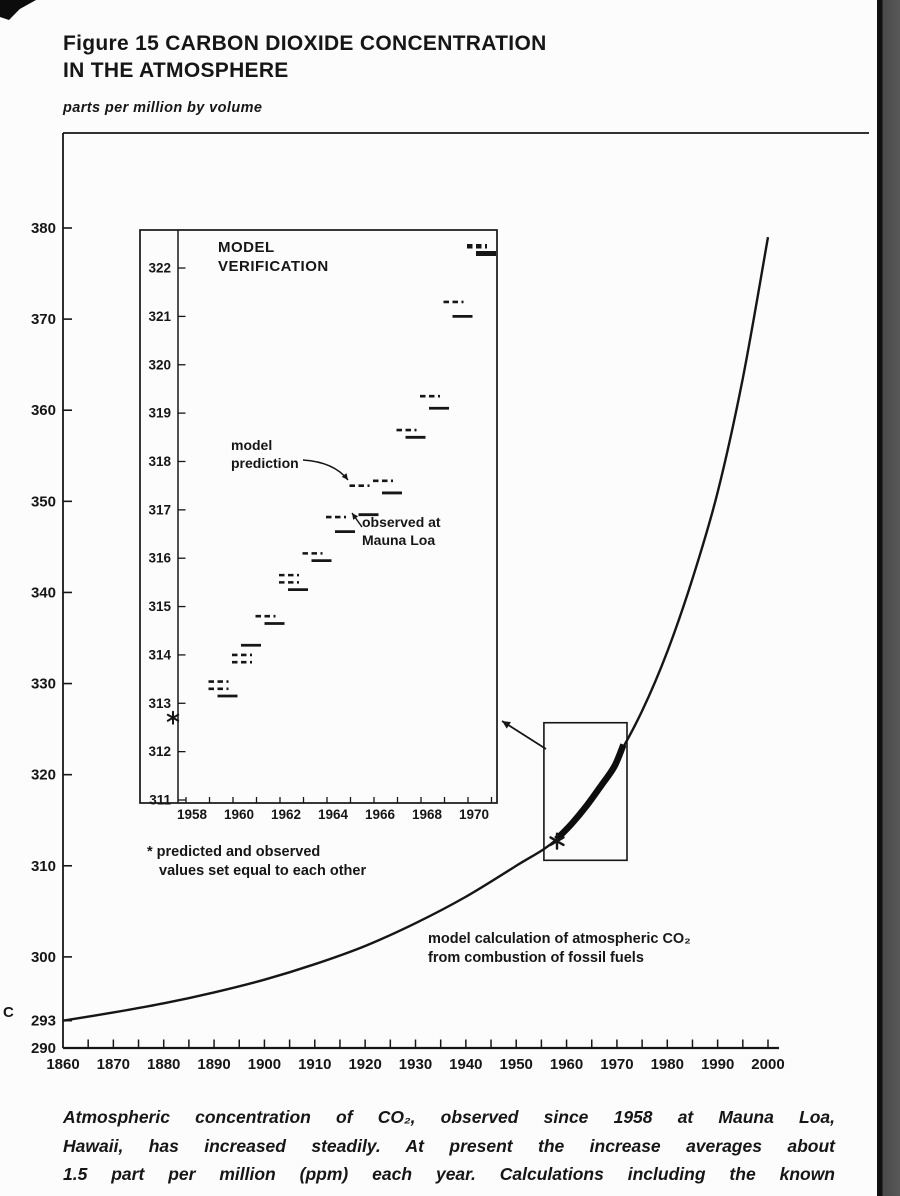 The image size is (900, 1196). What do you see at coordinates (333, 814) in the screenshot?
I see `svg-text: 1964` at bounding box center [333, 814].